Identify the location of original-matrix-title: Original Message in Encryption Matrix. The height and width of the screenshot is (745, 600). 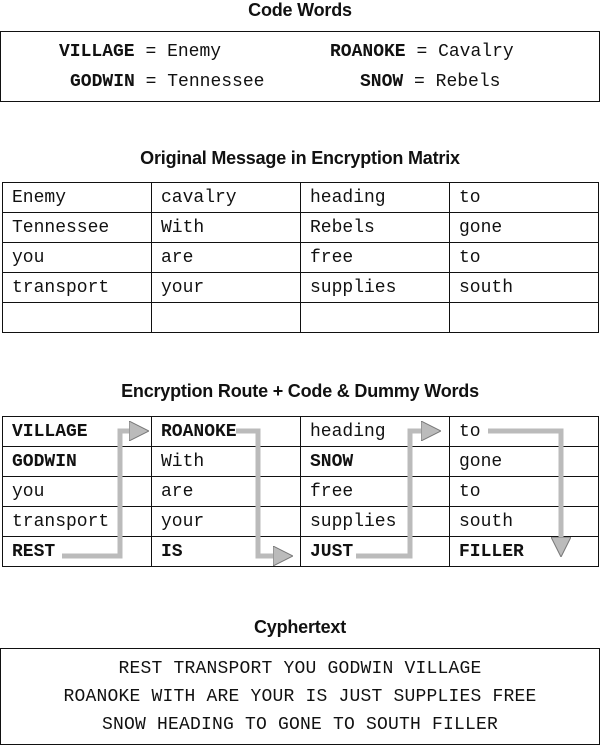
(300, 158).